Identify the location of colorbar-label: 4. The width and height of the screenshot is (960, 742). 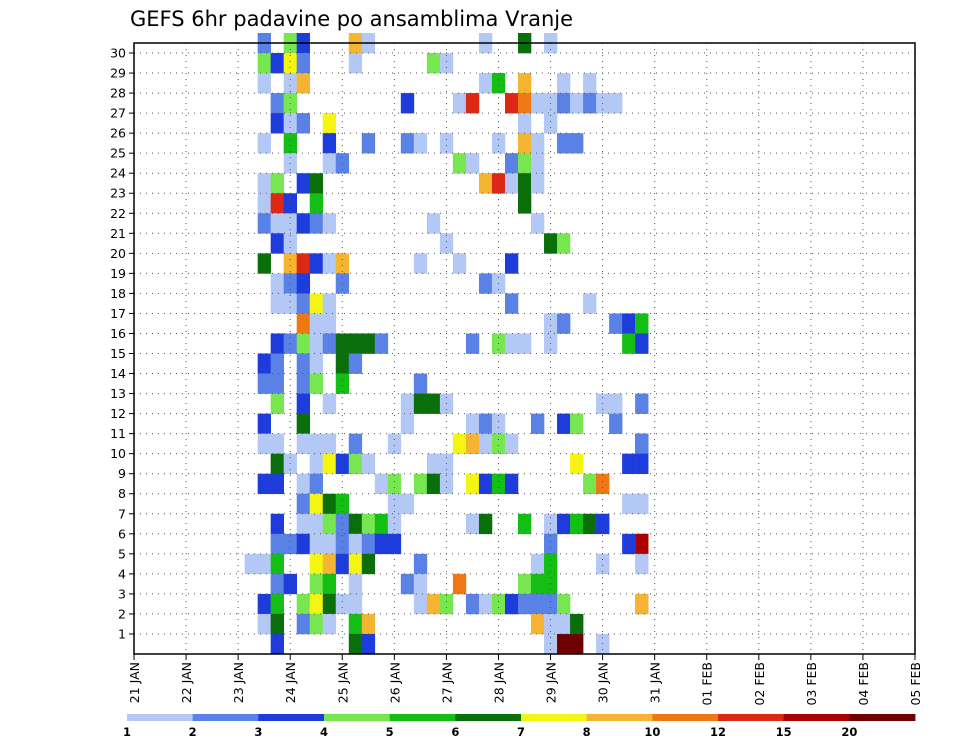
(324, 732).